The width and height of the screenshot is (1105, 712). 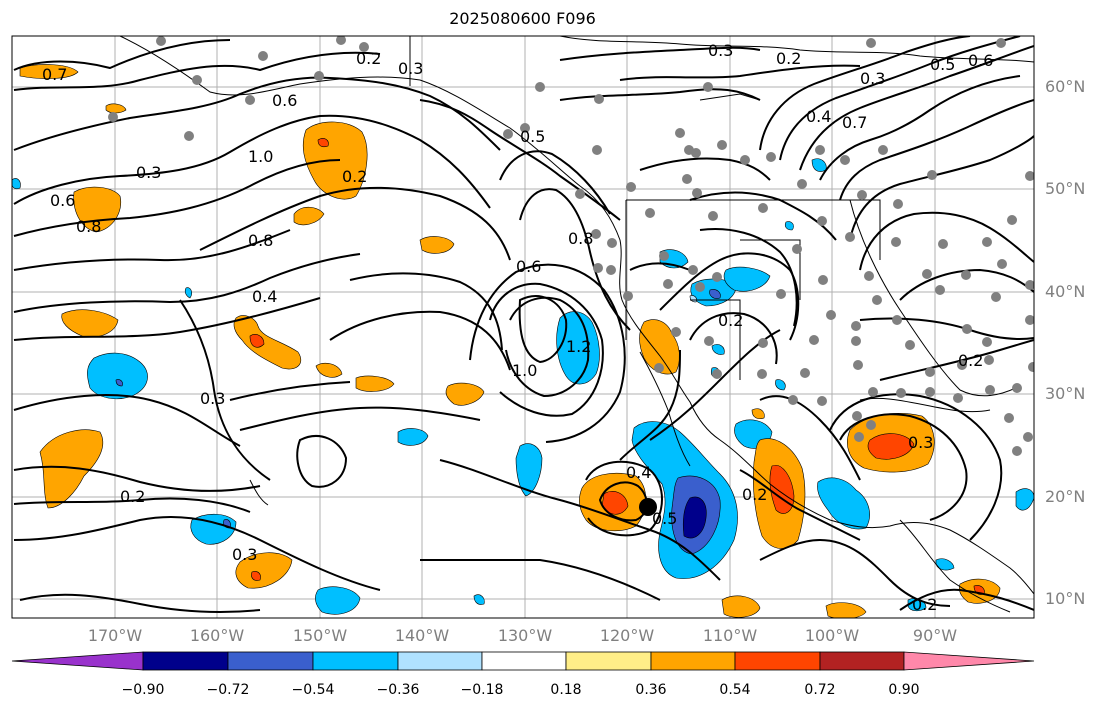 What do you see at coordinates (217, 635) in the screenshot?
I see `lon-label: 160°W` at bounding box center [217, 635].